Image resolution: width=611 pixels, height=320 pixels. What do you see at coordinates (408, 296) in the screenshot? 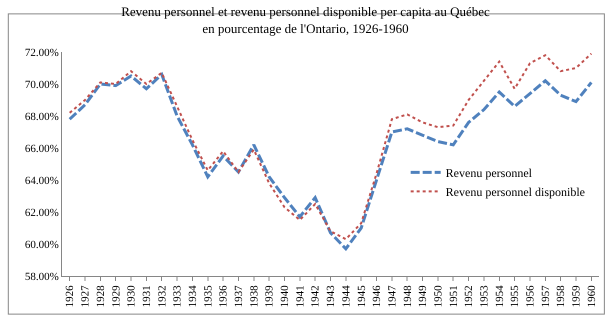
I see `x-tick-label: 1948` at bounding box center [408, 296].